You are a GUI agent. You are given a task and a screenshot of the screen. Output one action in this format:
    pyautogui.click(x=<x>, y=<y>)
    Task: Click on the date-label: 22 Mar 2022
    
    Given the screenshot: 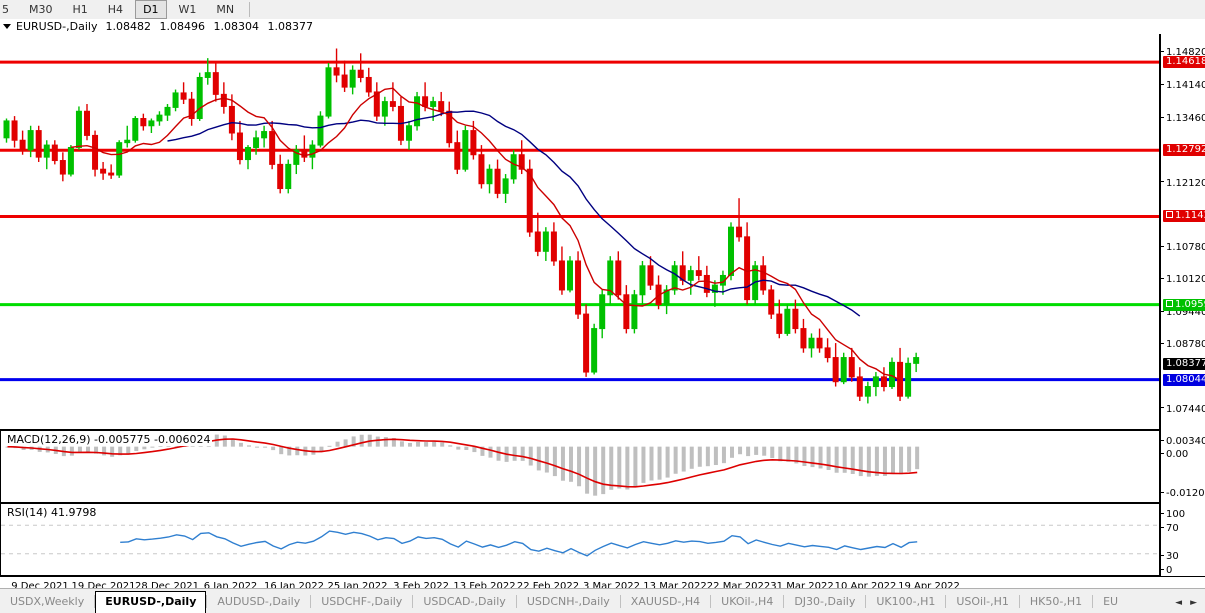 What is the action you would take?
    pyautogui.click(x=738, y=586)
    